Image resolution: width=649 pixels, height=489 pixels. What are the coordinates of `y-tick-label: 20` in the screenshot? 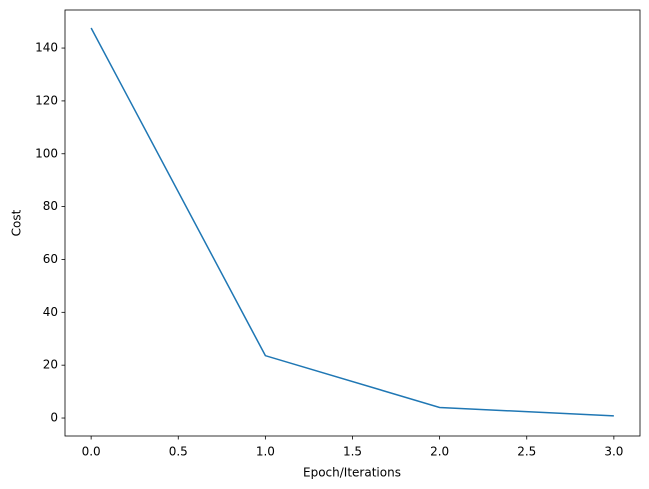 It's located at (50, 365).